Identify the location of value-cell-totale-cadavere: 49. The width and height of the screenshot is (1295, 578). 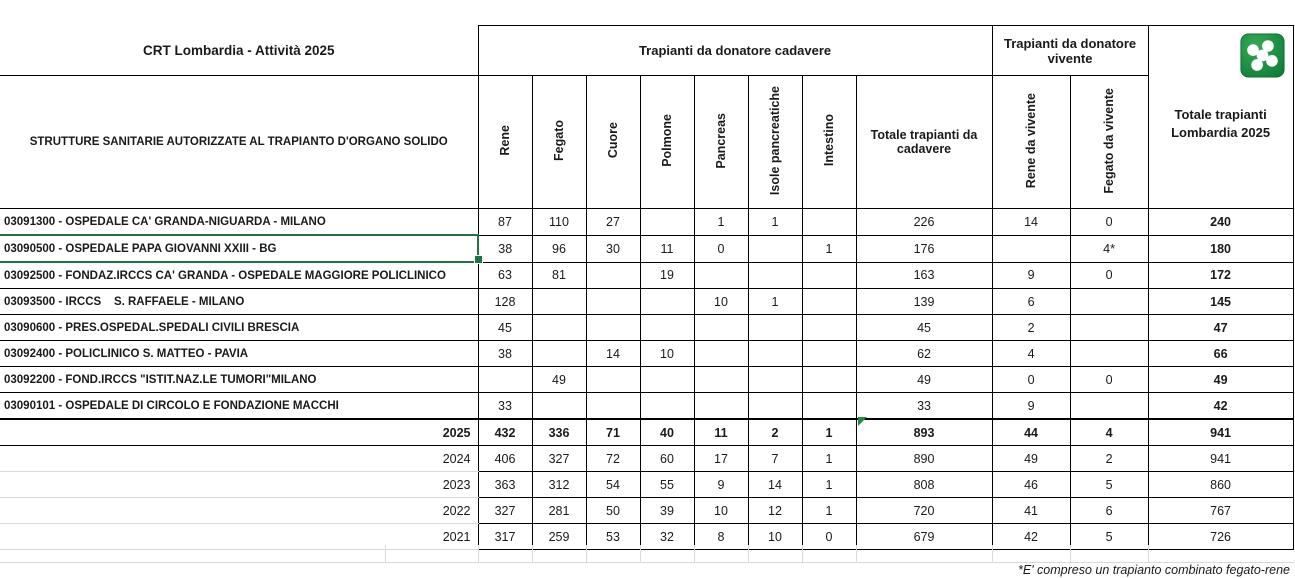
(924, 379).